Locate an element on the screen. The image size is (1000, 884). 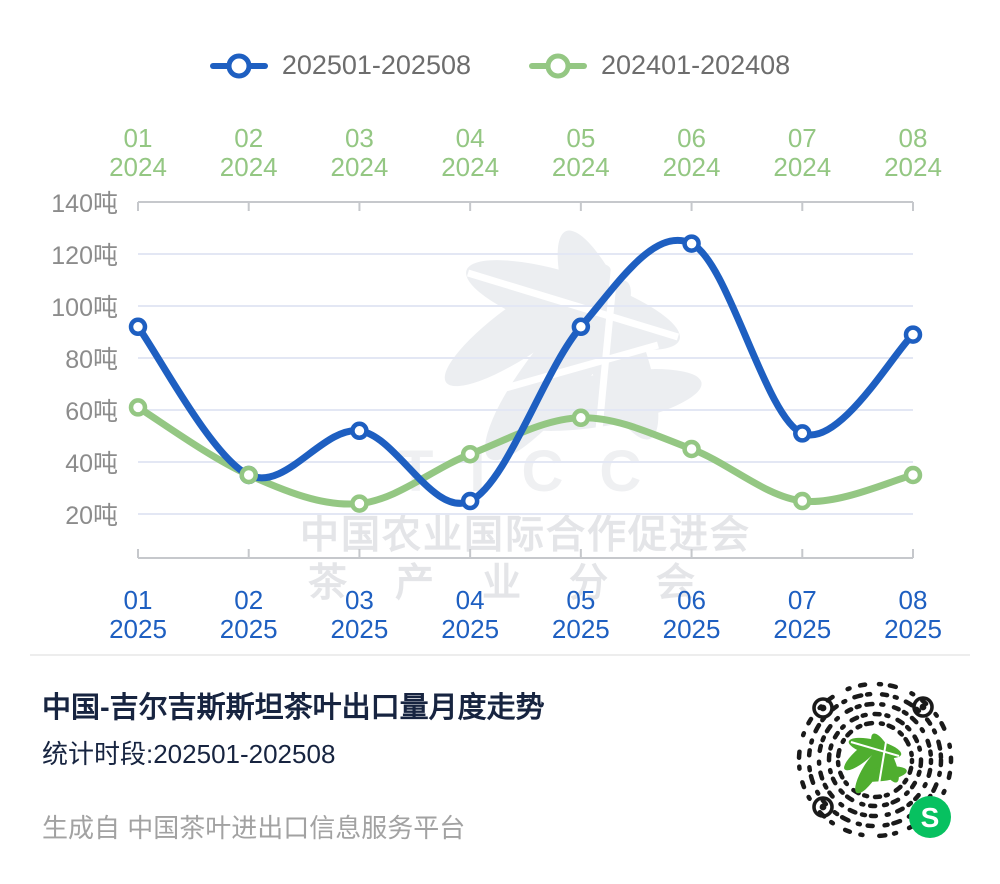
legend-swatch-2025-line is located at coordinates (238, 65).